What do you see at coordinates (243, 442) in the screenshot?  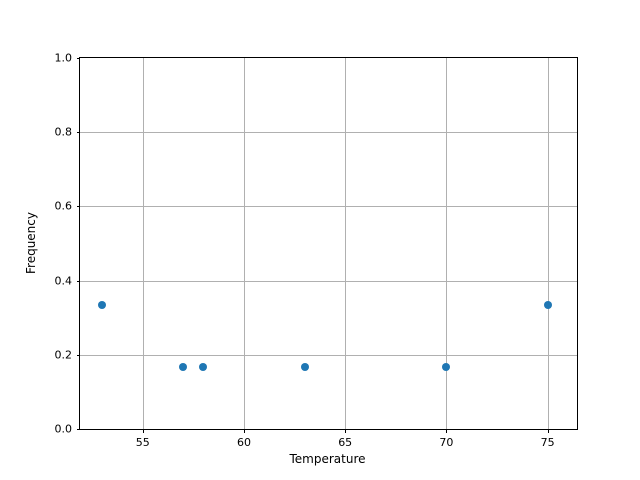 I see `x-axis-tick-label: 60` at bounding box center [243, 442].